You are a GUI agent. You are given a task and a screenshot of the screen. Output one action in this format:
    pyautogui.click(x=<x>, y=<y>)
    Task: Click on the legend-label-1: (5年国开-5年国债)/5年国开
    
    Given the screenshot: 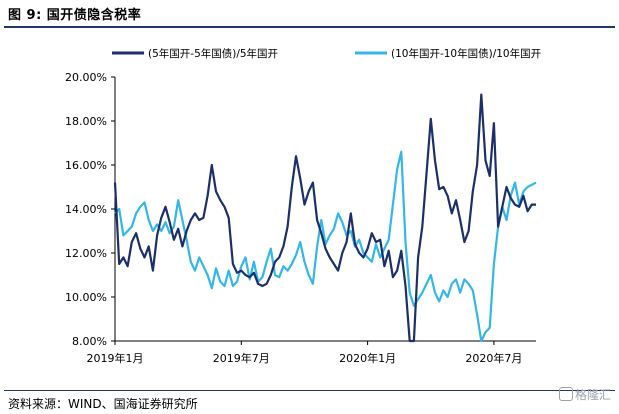 What is the action you would take?
    pyautogui.click(x=213, y=53)
    